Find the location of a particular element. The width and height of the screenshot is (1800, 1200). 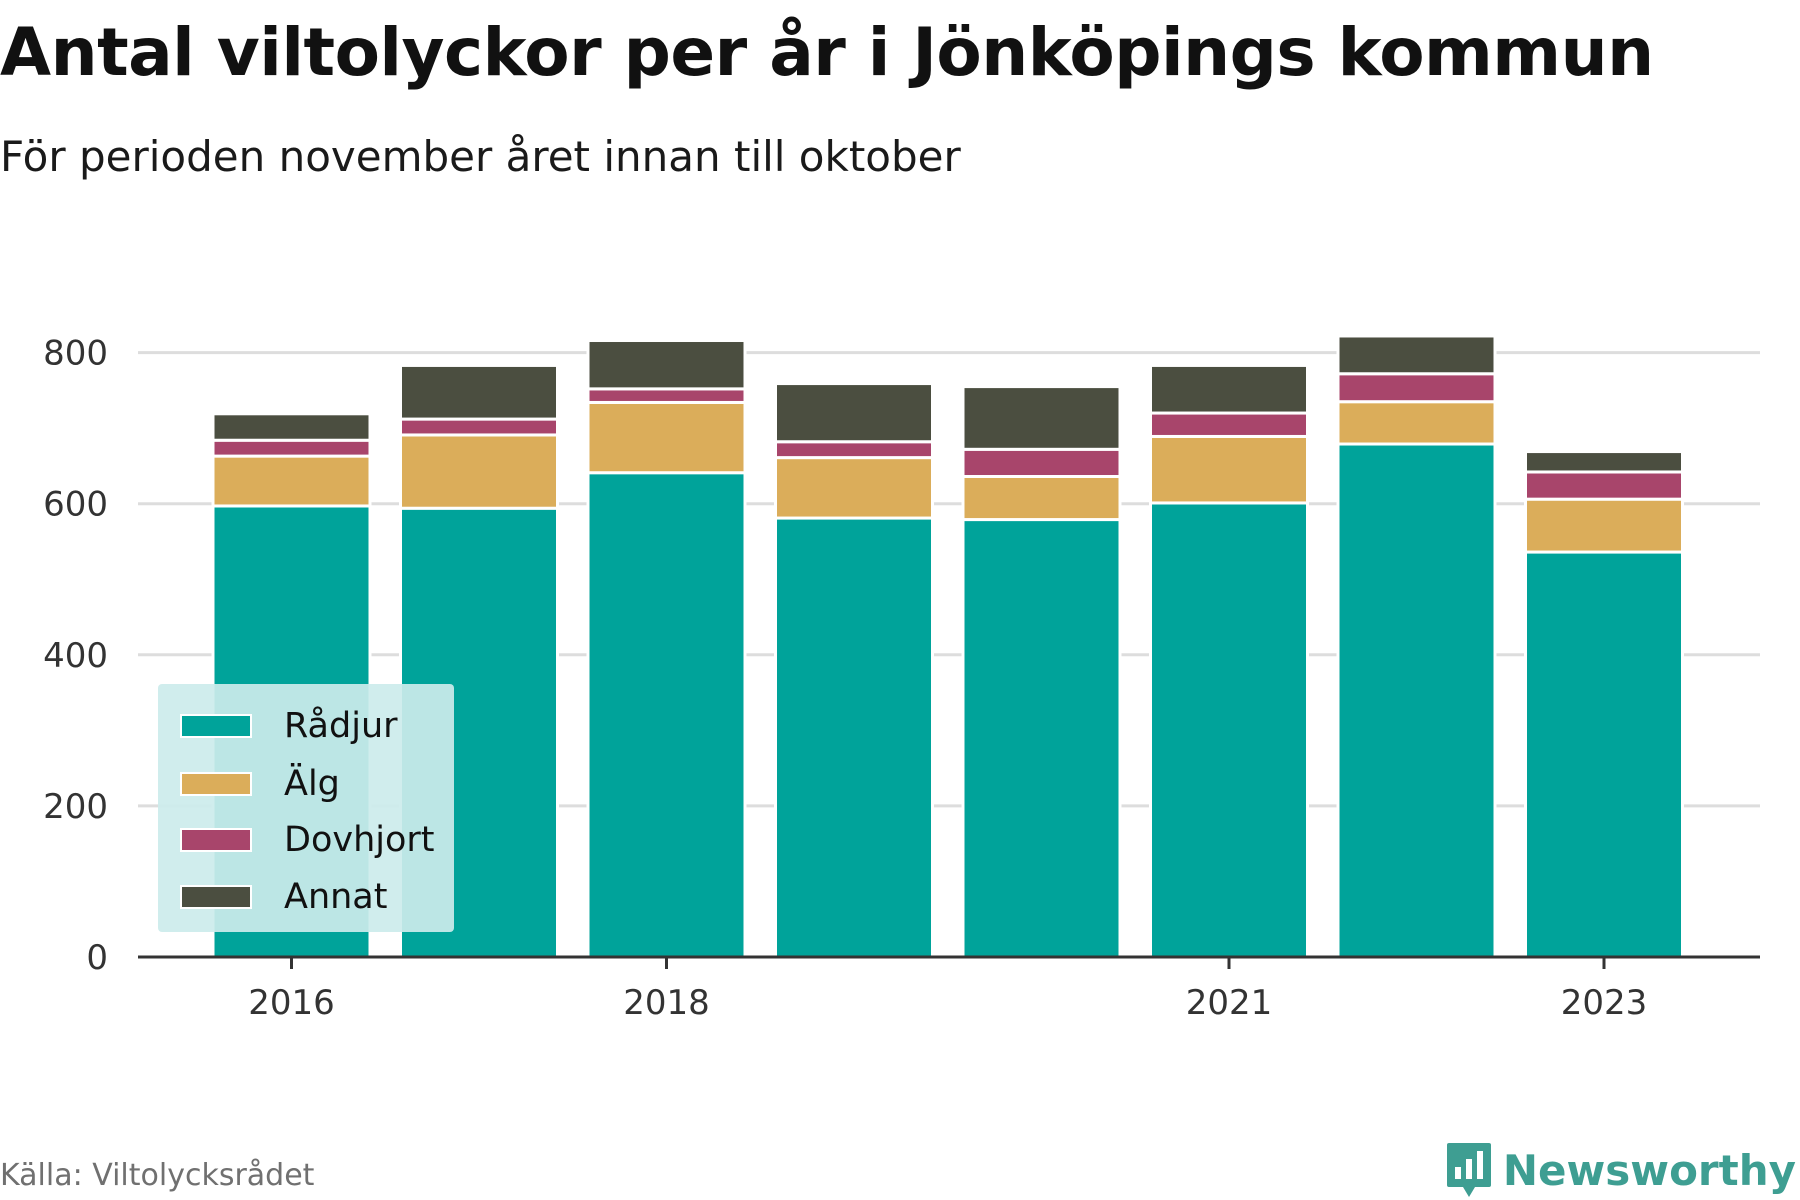

y-tick-label: 200 is located at coordinates (75, 807).